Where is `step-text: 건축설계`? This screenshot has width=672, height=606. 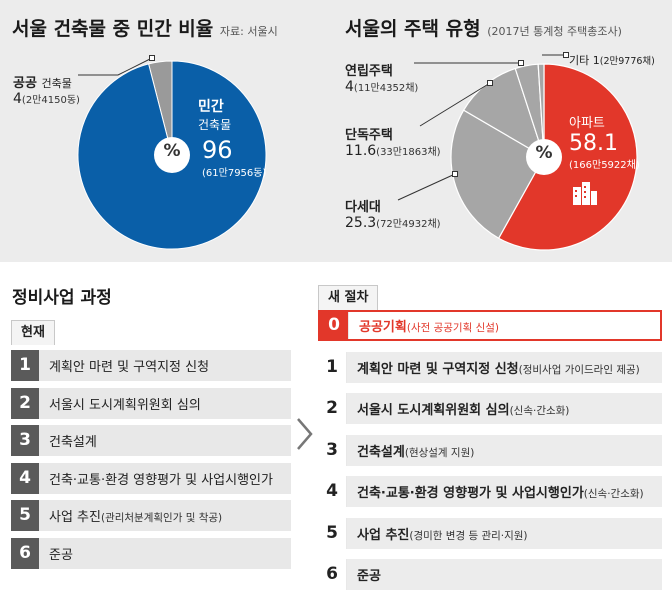 step-text: 건축설계 is located at coordinates (68, 440).